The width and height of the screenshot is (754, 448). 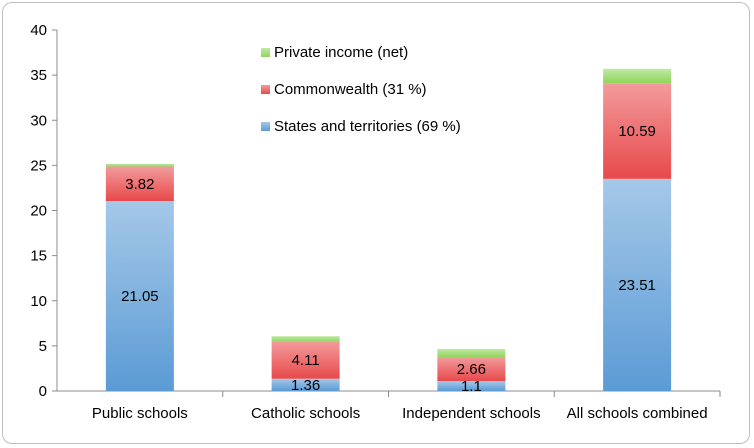 I want to click on legend-label: Commonwealth (31 %), so click(x=350, y=89).